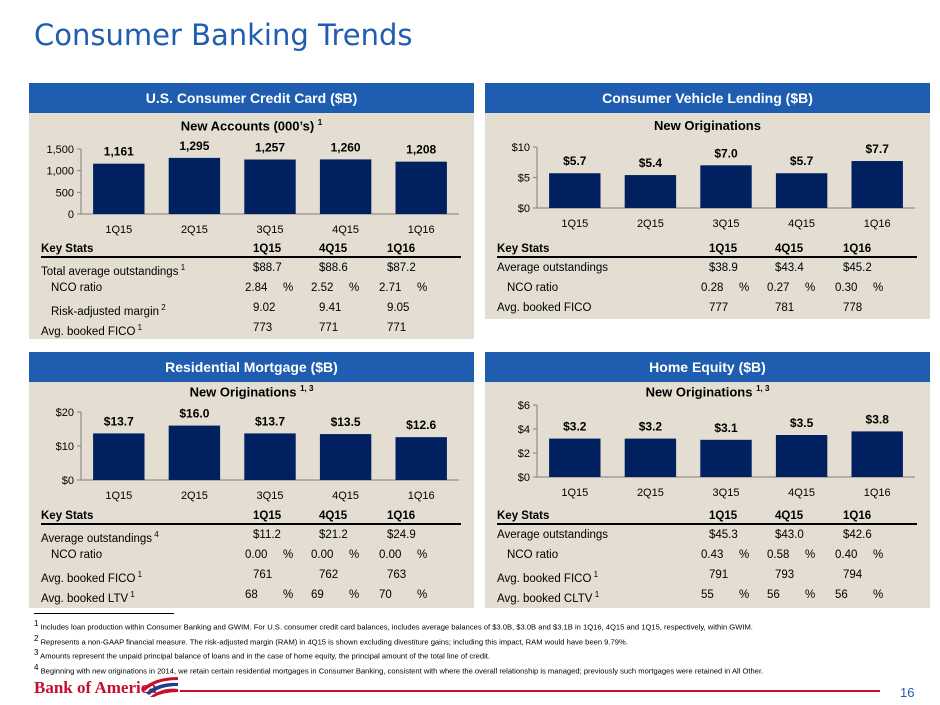  What do you see at coordinates (723, 535) in the screenshot?
I see `stats-value: $45.3` at bounding box center [723, 535].